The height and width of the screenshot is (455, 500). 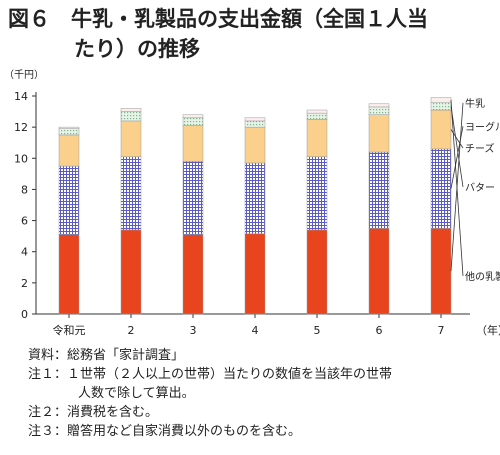 What do you see at coordinates (21, 127) in the screenshot?
I see `y-tick-label: 12` at bounding box center [21, 127].